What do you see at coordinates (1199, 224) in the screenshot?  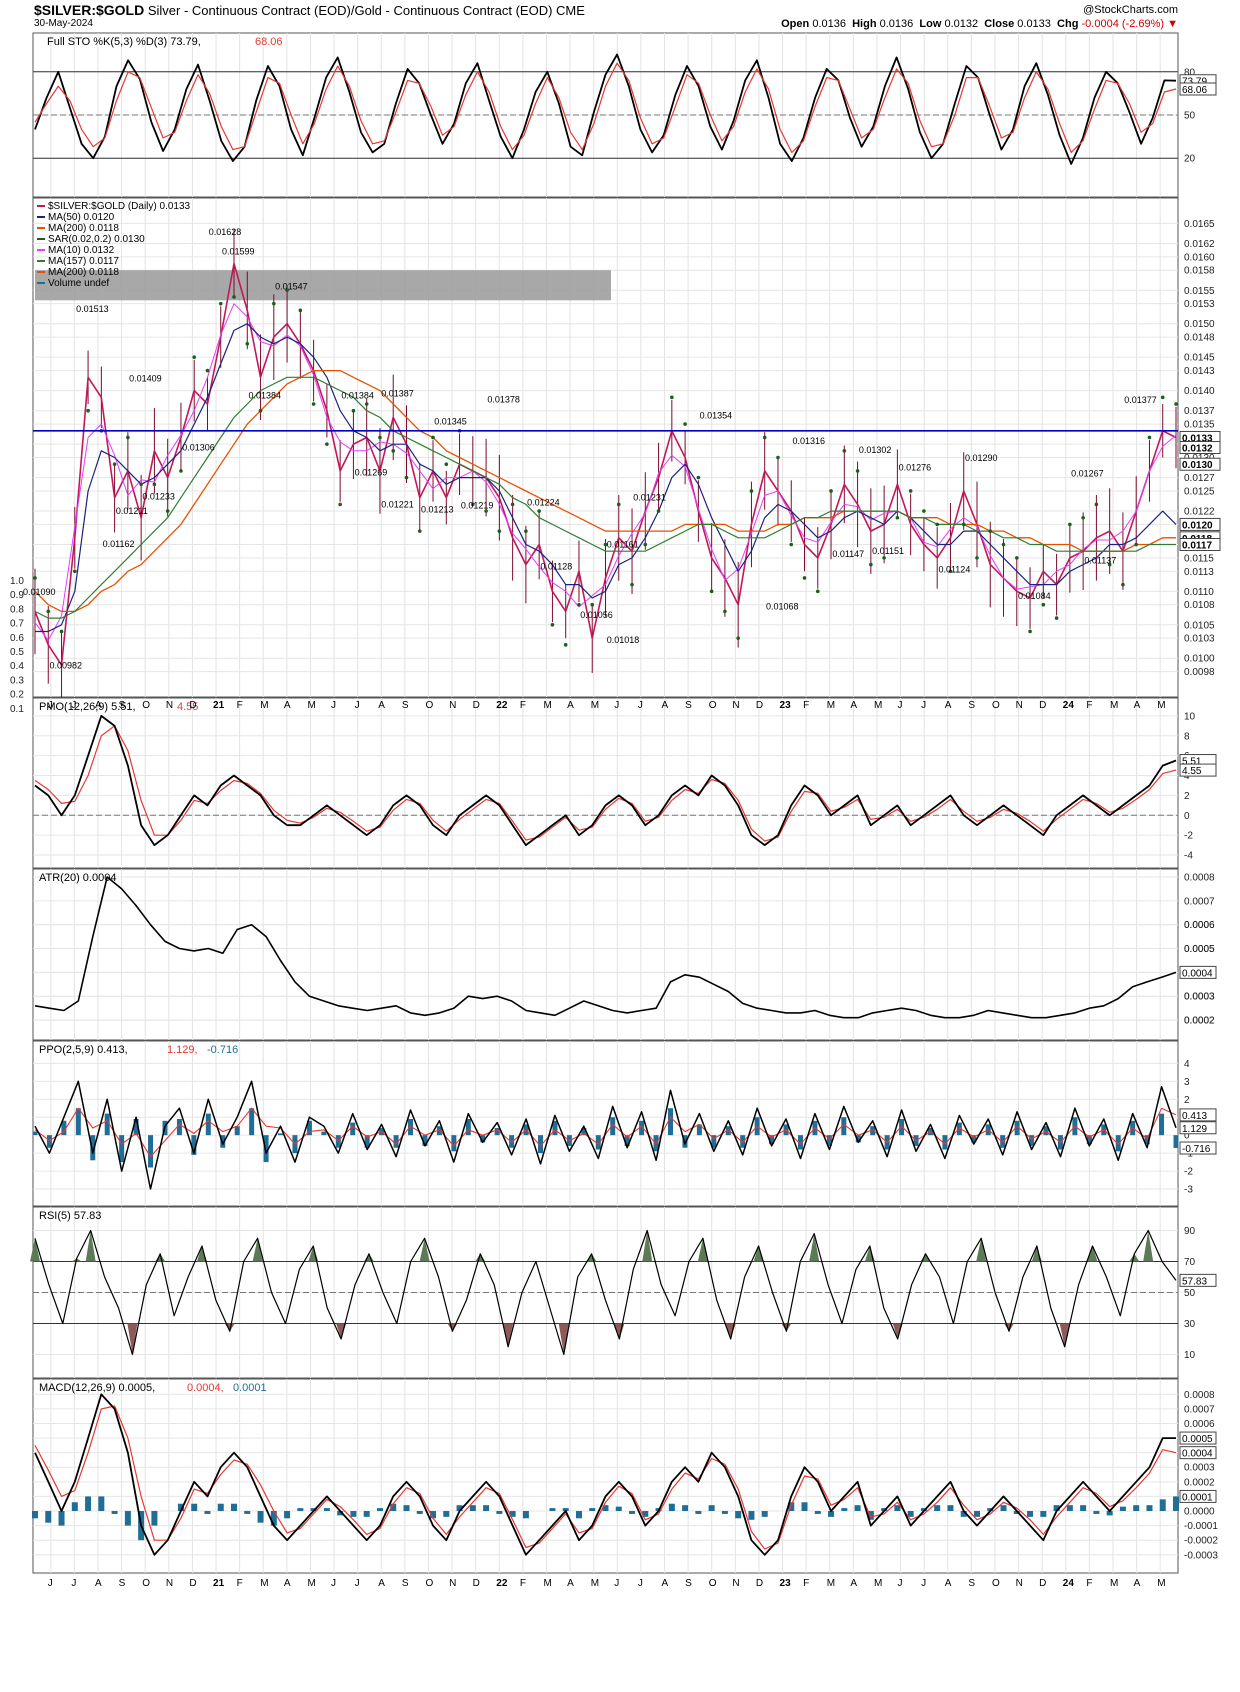 I see `tick-label: 0.0165` at bounding box center [1199, 224].